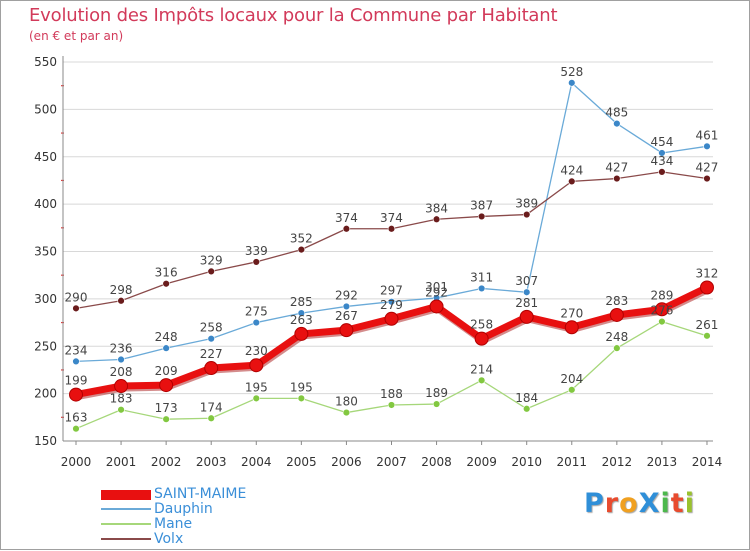 This screenshot has height=551, width=750. What do you see at coordinates (45, 394) in the screenshot?
I see `y-tick-label: 200` at bounding box center [45, 394].